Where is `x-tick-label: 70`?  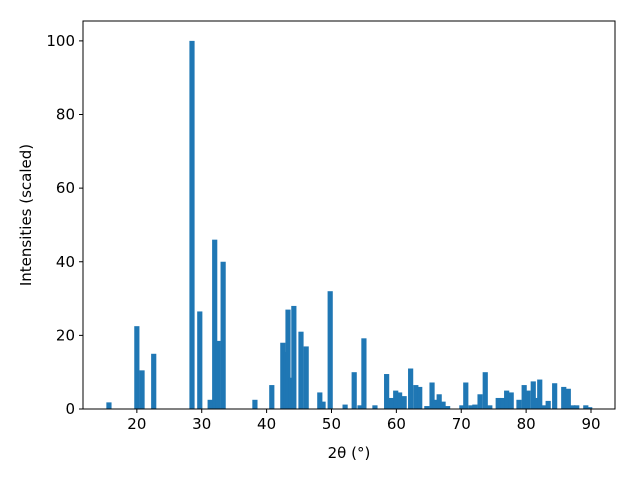 x-tick-label: 70 is located at coordinates (461, 424).